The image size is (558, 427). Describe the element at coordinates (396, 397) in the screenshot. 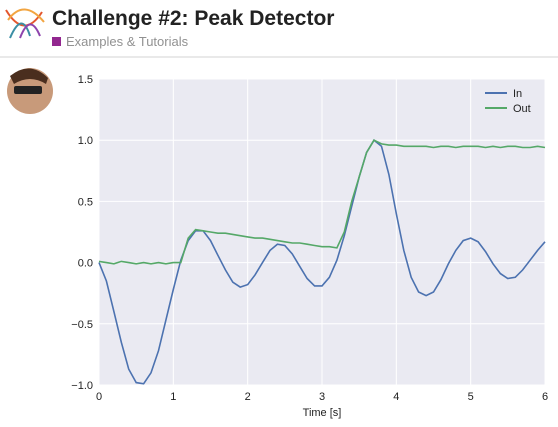

I see `x-tick-label: 4` at that location.